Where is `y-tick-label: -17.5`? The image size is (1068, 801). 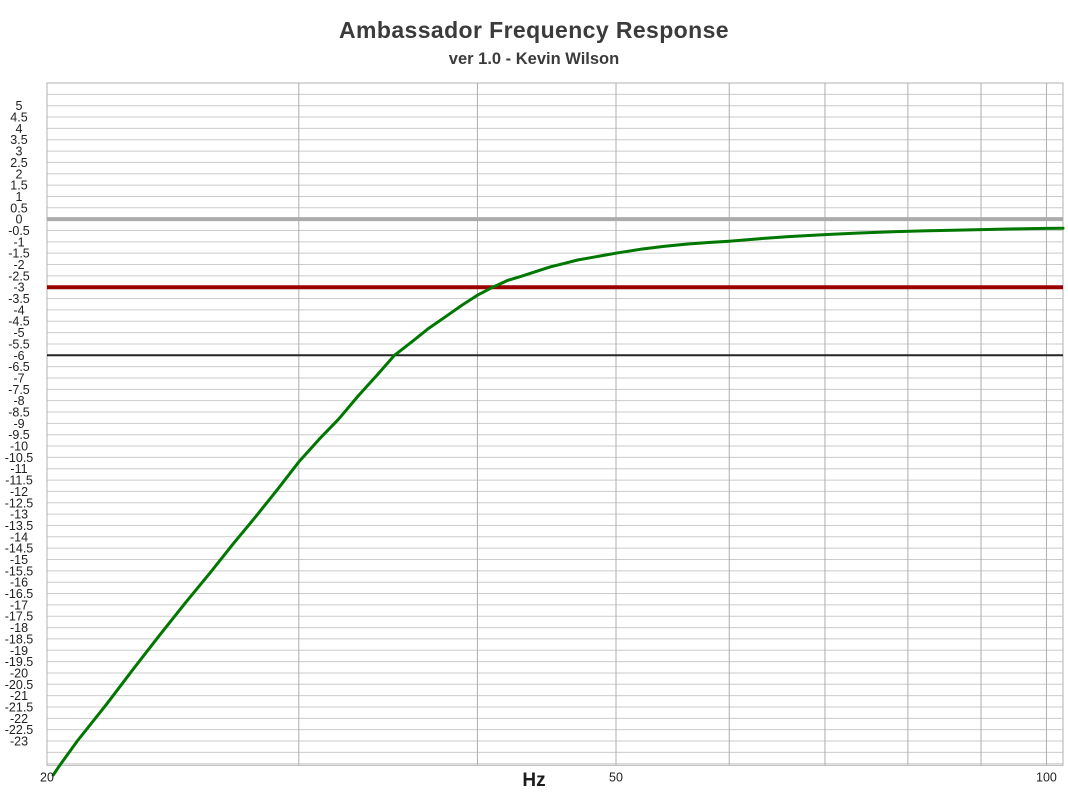
y-tick-label: -17.5 is located at coordinates (19, 617).